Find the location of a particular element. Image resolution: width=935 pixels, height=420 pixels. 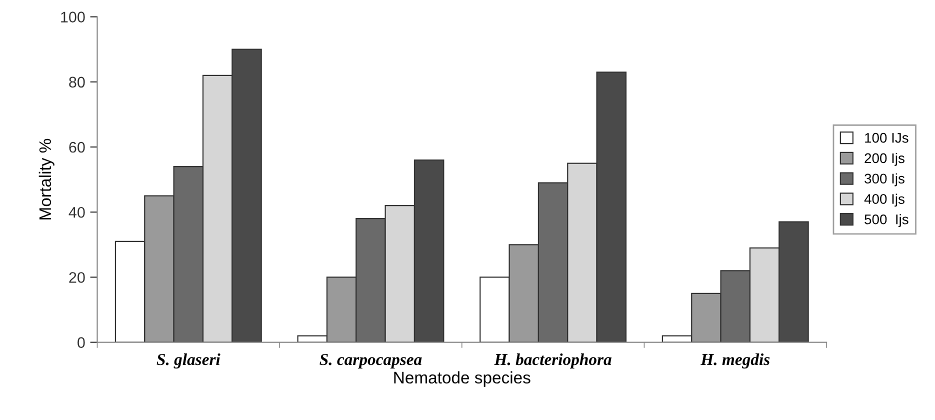

y-tick-label: 100 is located at coordinates (73, 17).